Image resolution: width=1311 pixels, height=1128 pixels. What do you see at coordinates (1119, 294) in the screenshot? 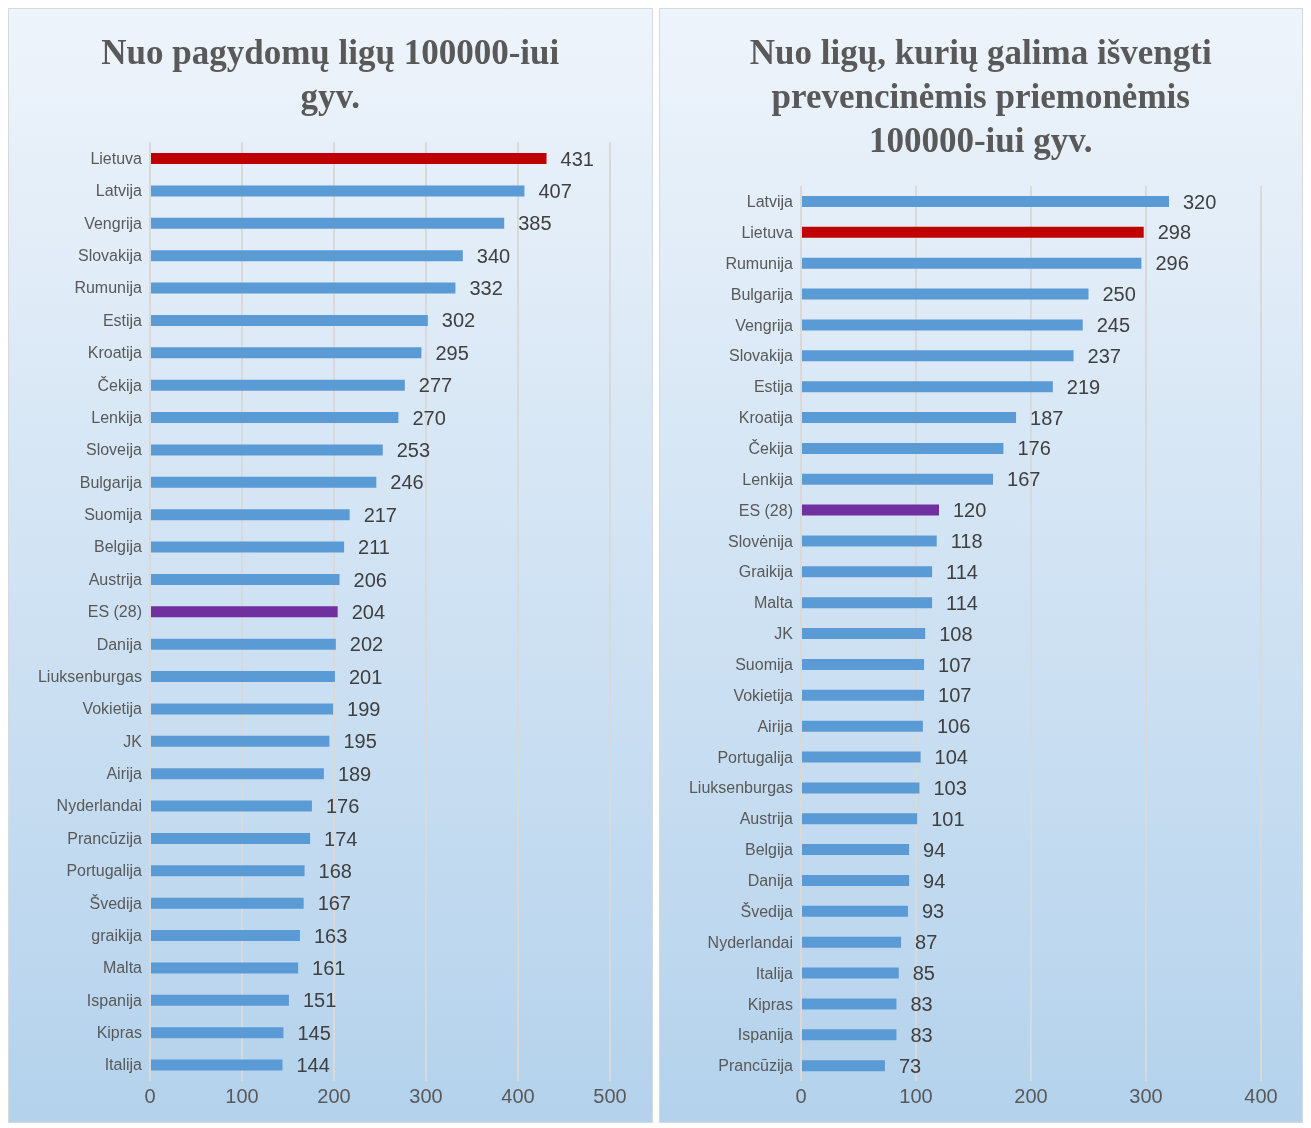
I see `data-label: 250` at bounding box center [1119, 294].